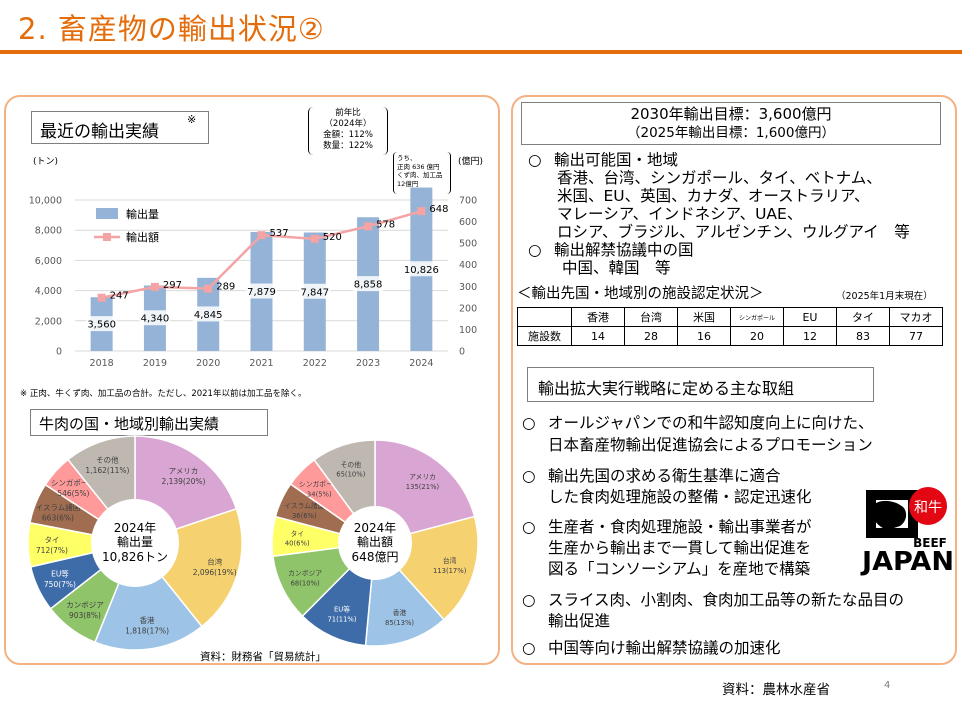  Describe the element at coordinates (119, 296) in the screenshot. I see `line-value-label: 247` at that location.